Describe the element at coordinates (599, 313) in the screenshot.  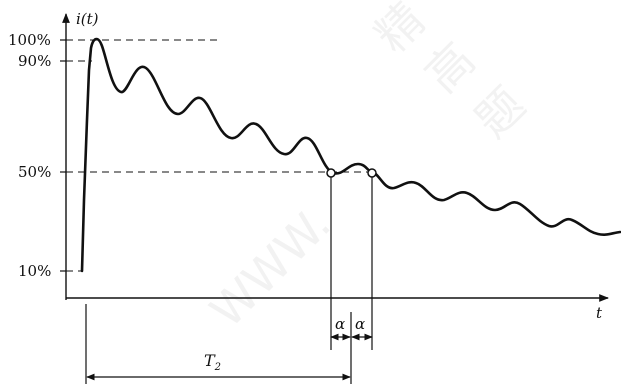
I see `x-axis-label: t` at that location.